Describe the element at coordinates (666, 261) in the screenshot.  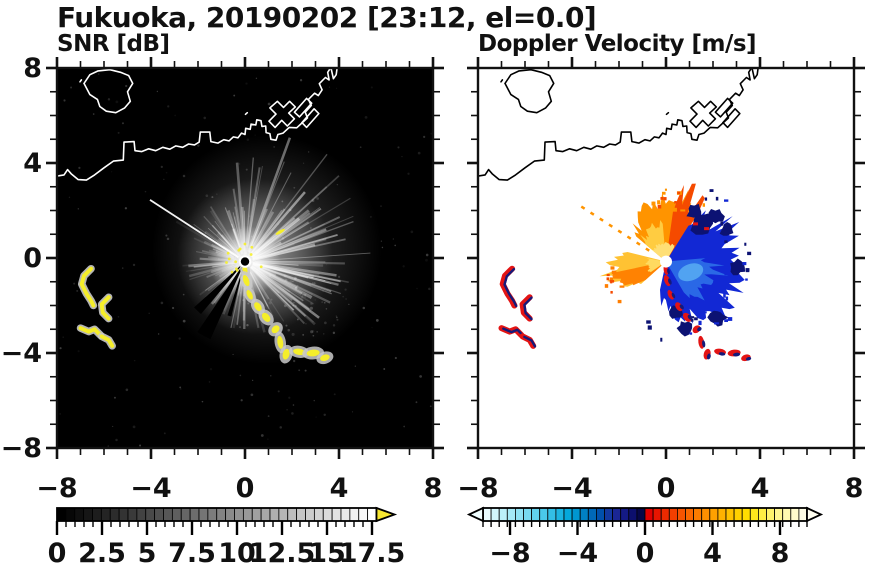
I see `radar-center-hole` at that location.